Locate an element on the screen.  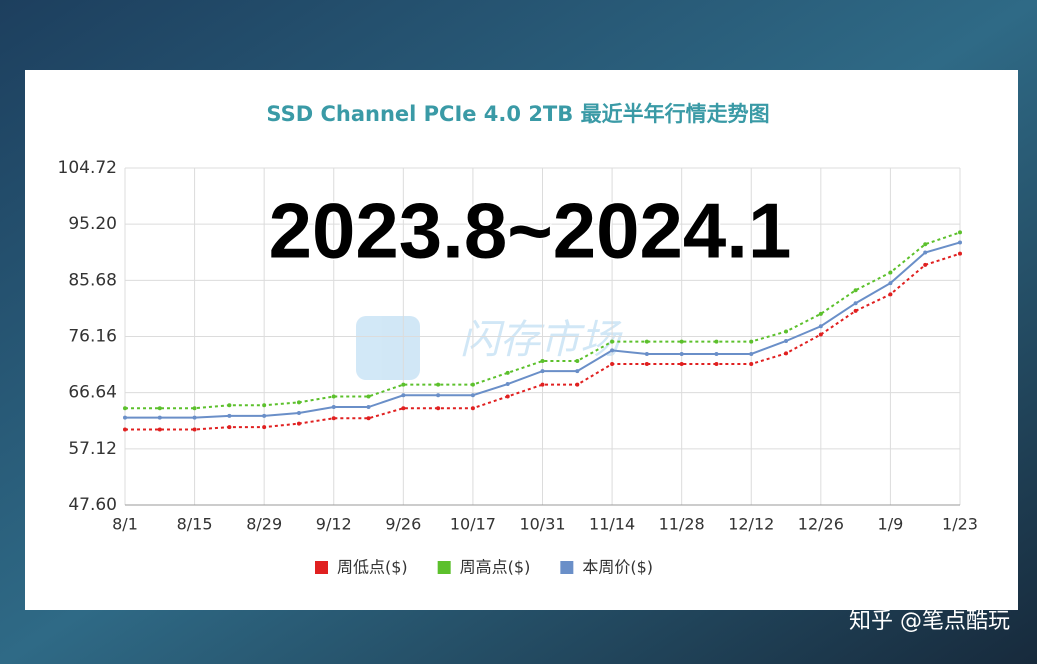
x-tick-label: 10/17 is located at coordinates (473, 524).